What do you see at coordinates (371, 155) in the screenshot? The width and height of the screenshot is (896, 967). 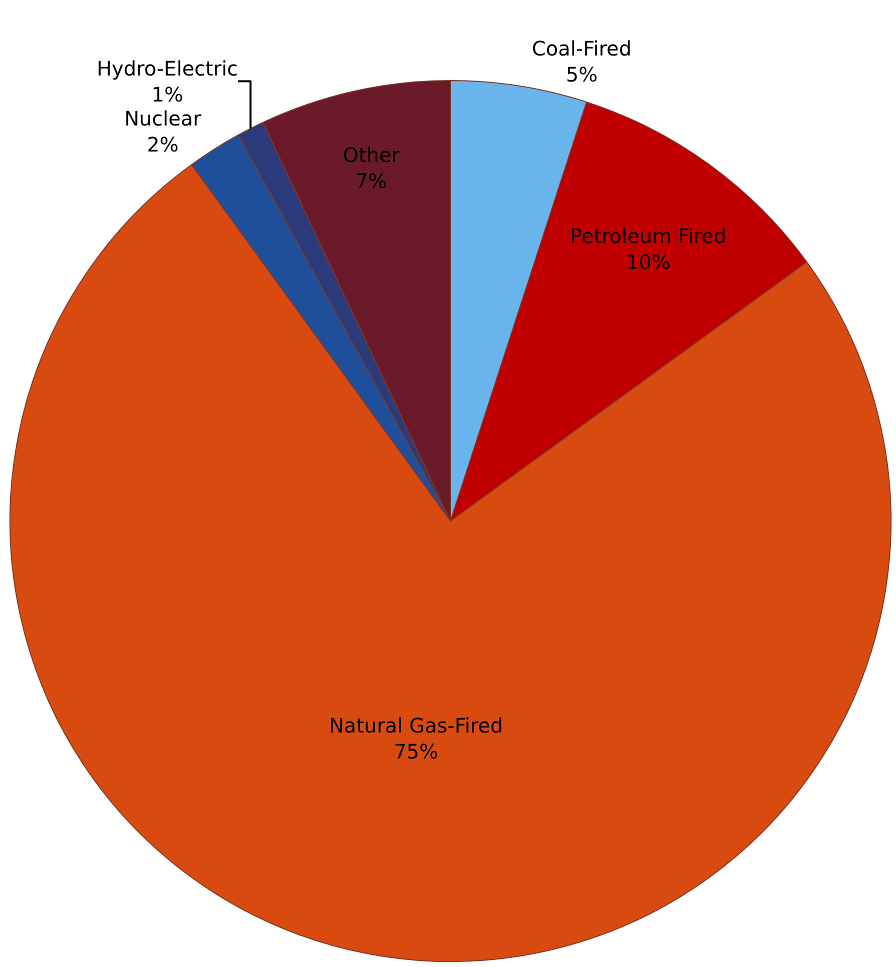 I see `slice-label: Other` at bounding box center [371, 155].